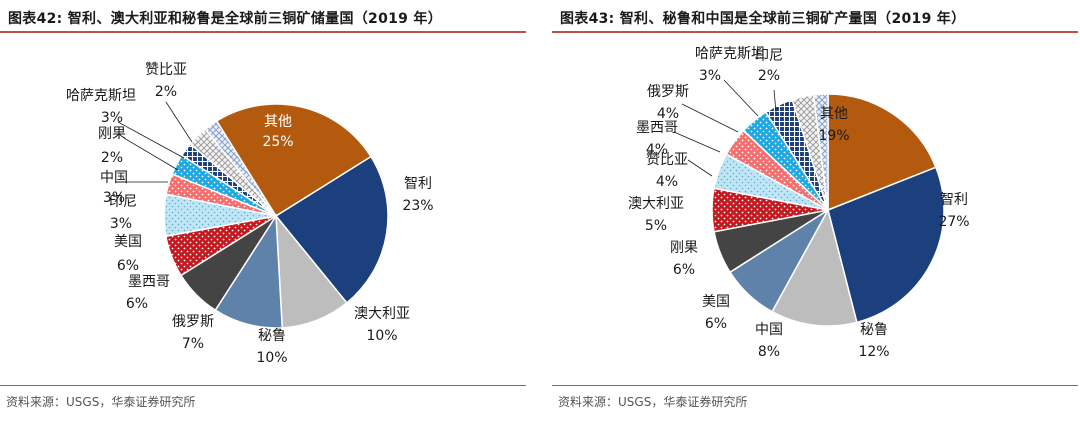 The width and height of the screenshot is (1080, 421). Describe the element at coordinates (769, 352) in the screenshot. I see `slice-value-label: 8%` at that location.